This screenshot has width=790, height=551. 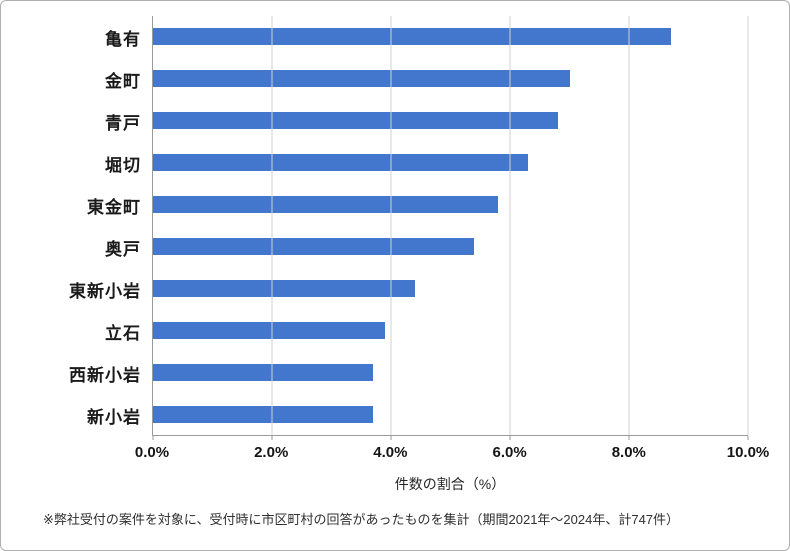 What do you see at coordinates (123, 249) in the screenshot?
I see `category-label: 奥戸` at bounding box center [123, 249].